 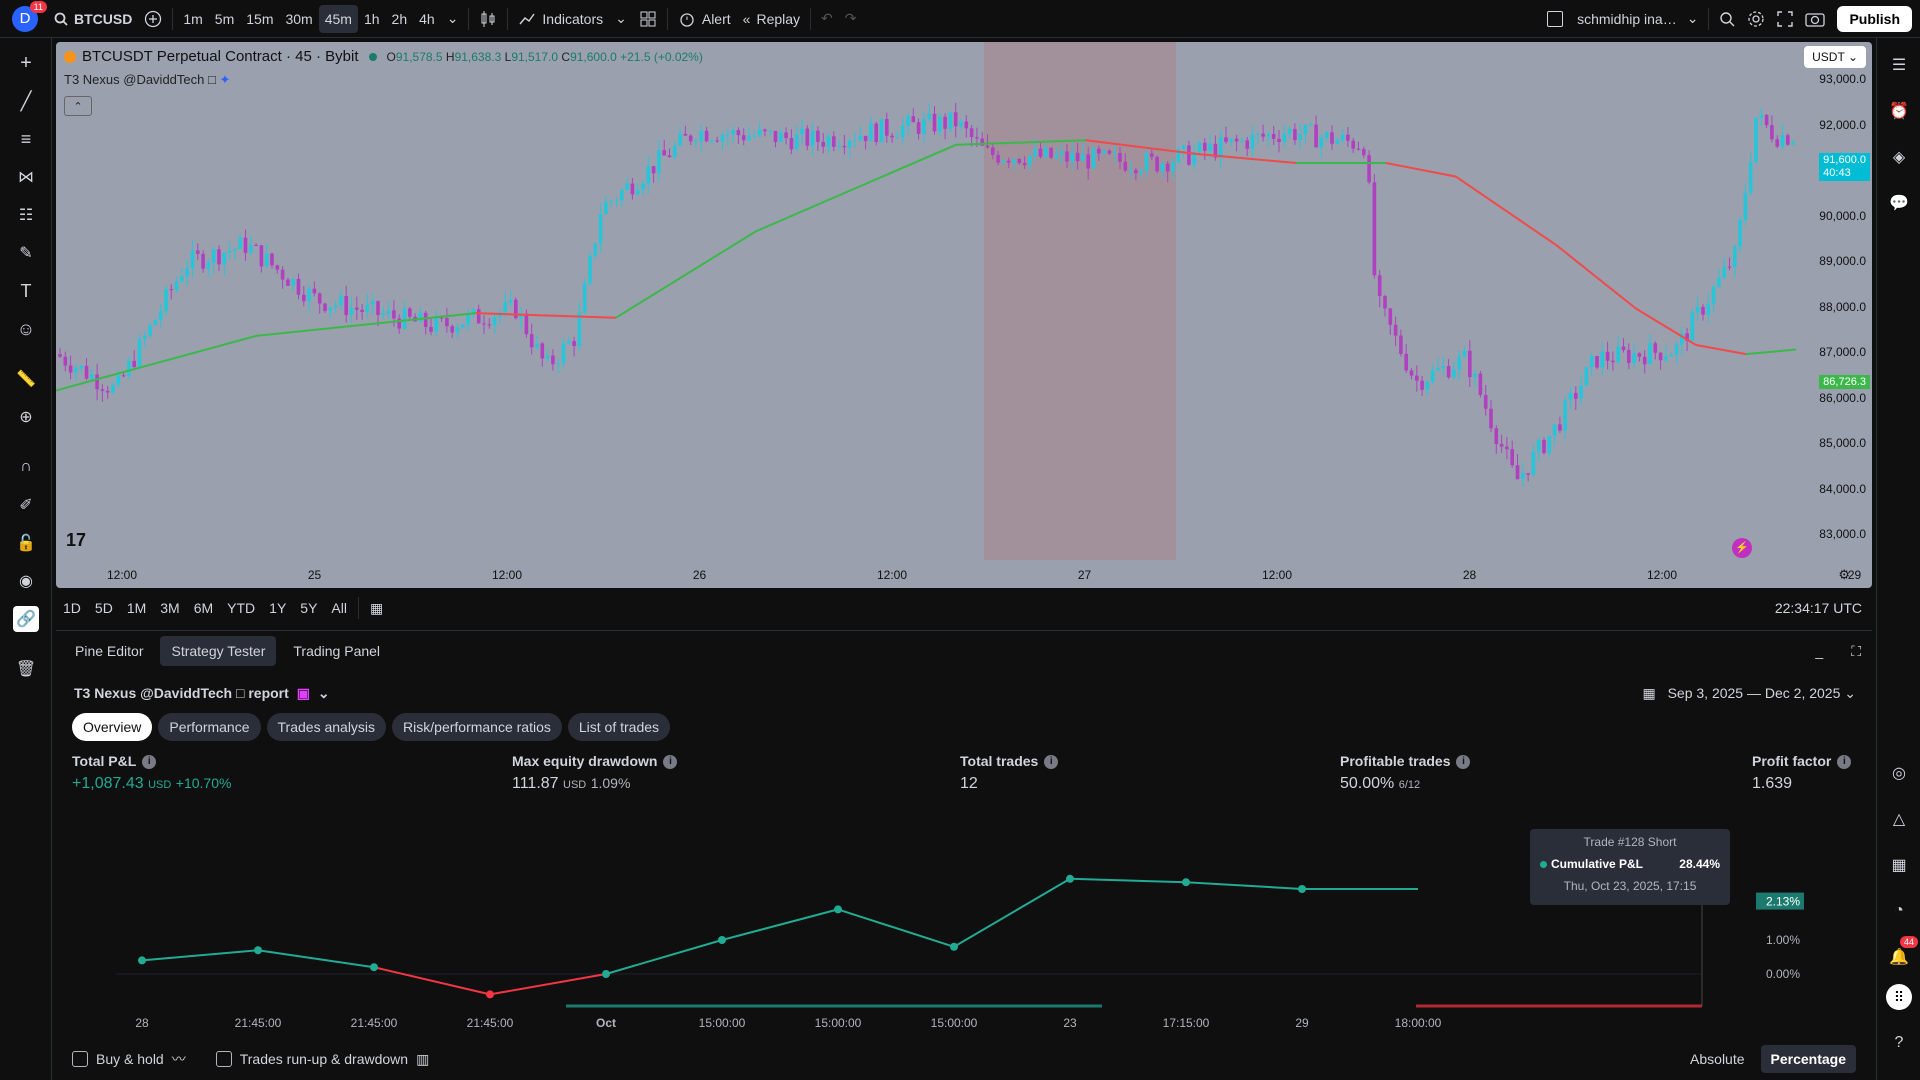 What do you see at coordinates (170, 608) in the screenshot?
I see `range-3m: 3M` at bounding box center [170, 608].